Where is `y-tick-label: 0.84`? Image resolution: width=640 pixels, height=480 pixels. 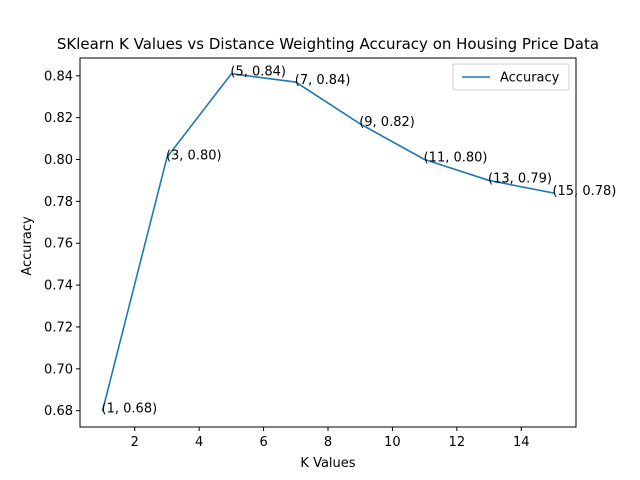
y-tick-label: 0.84 is located at coordinates (58, 76).